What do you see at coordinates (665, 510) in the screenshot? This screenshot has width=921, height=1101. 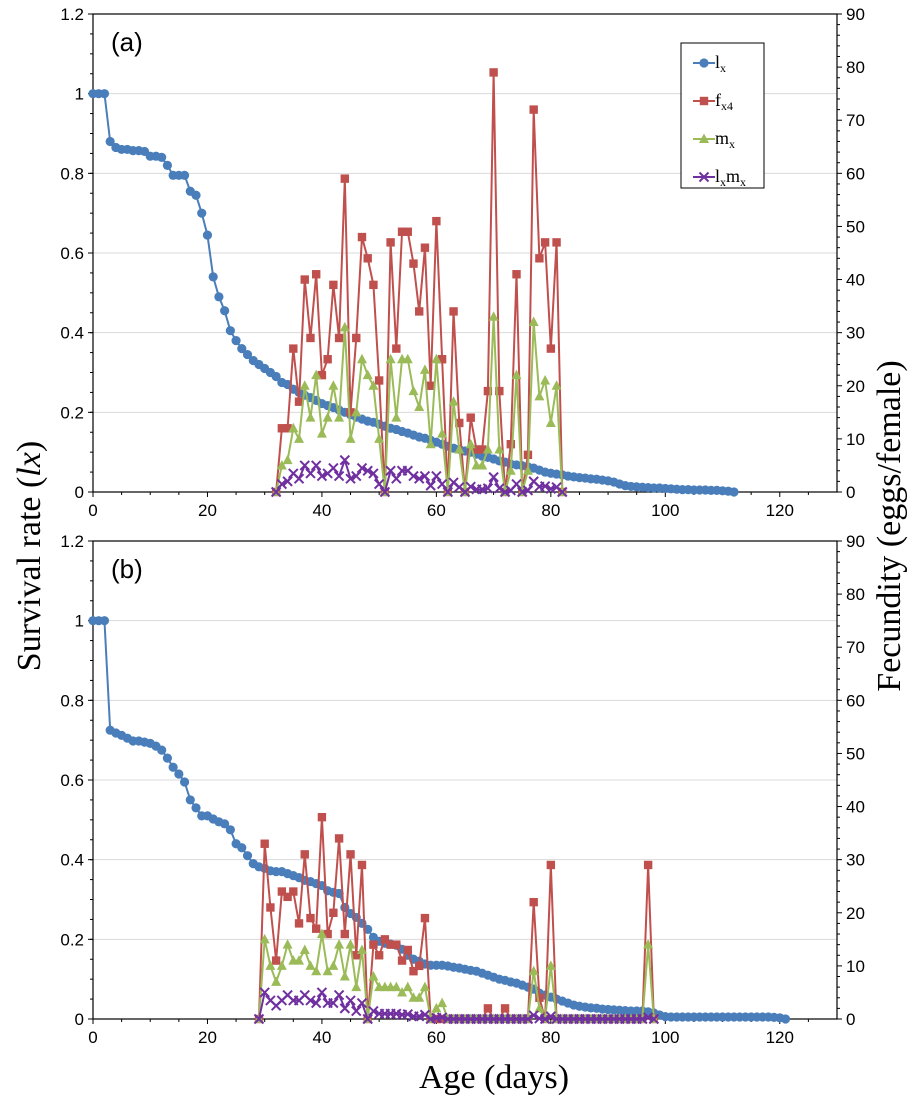 I see `x-tick-label: 100` at bounding box center [665, 510].